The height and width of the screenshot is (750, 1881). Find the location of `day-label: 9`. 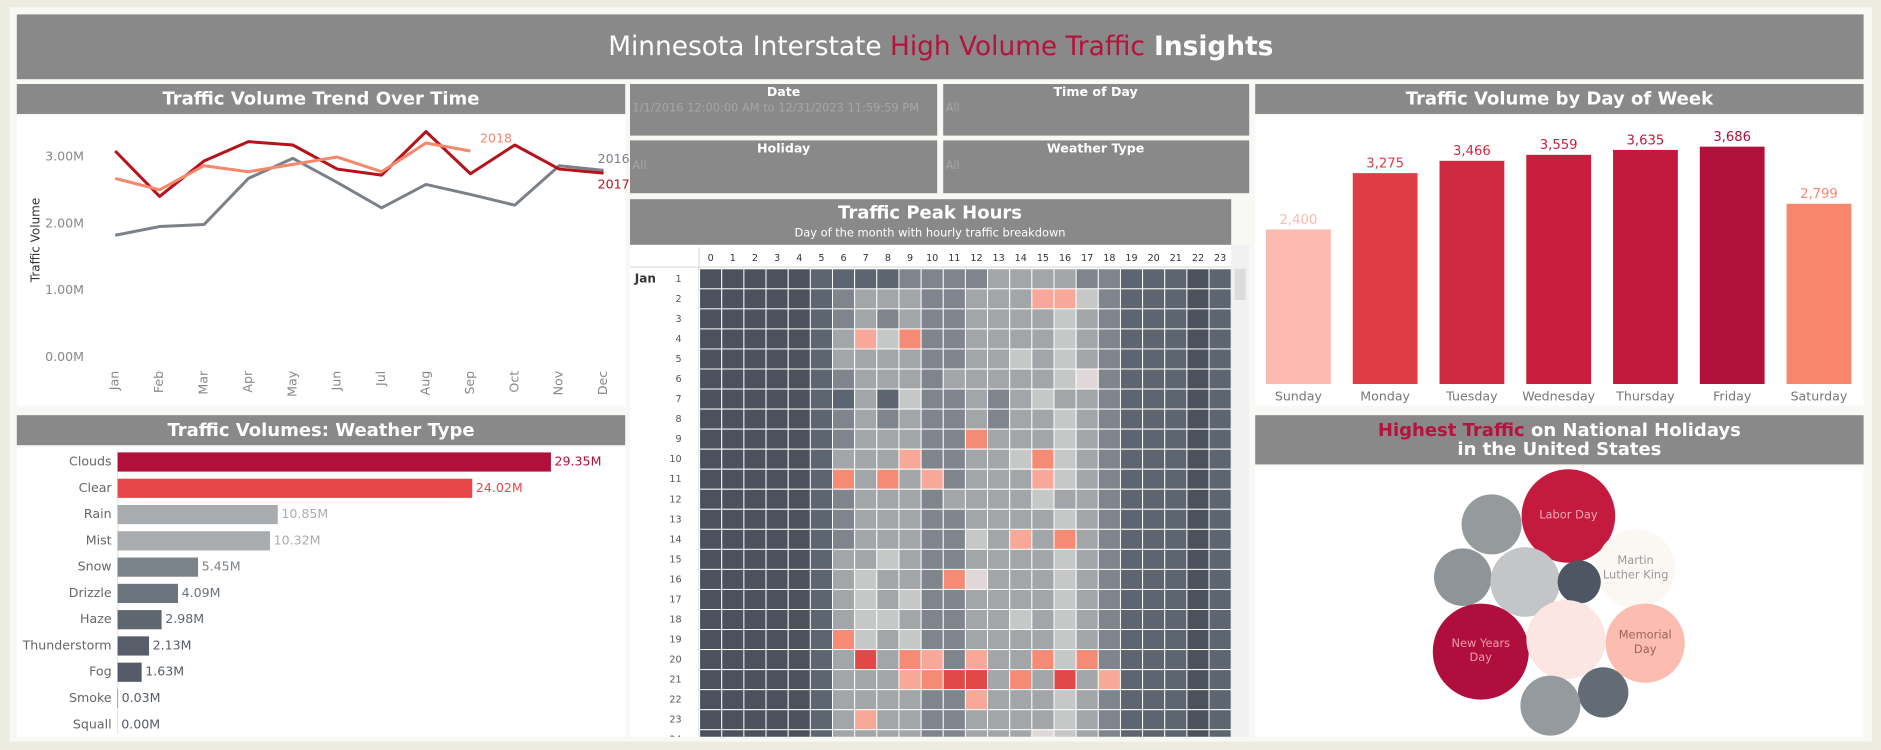

day-label: 9 is located at coordinates (678, 439).